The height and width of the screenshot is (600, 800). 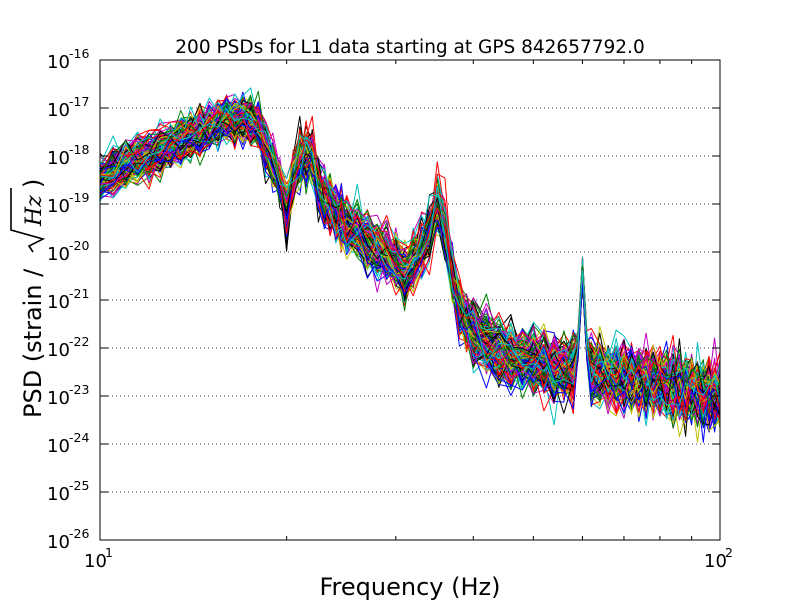 What do you see at coordinates (79, 485) in the screenshot?
I see `y-tick-exponent: -25` at bounding box center [79, 485].